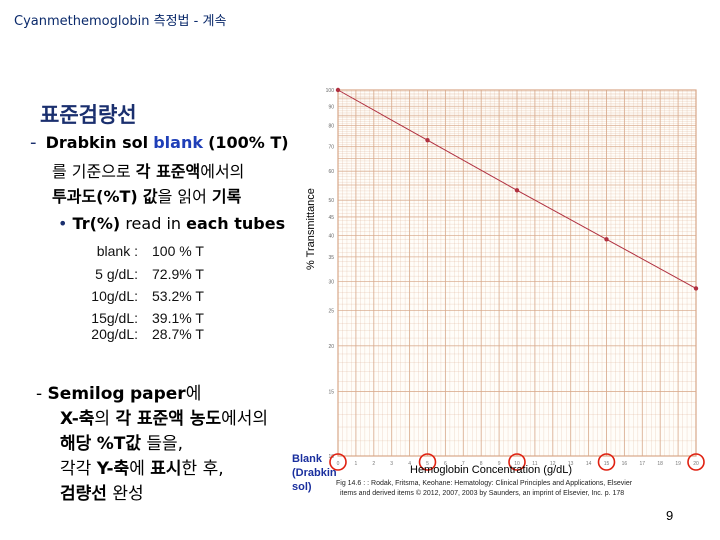  Describe the element at coordinates (330, 91) in the screenshot. I see `y-tick-label: 100` at that location.